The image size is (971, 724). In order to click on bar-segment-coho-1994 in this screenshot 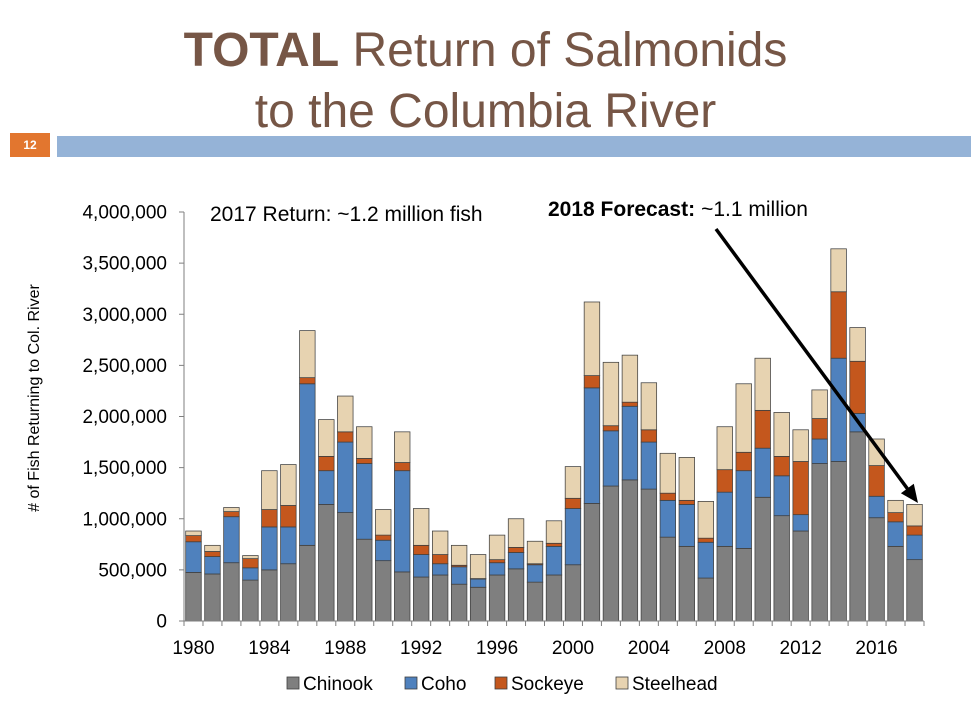, I will do `click(459, 575)`.